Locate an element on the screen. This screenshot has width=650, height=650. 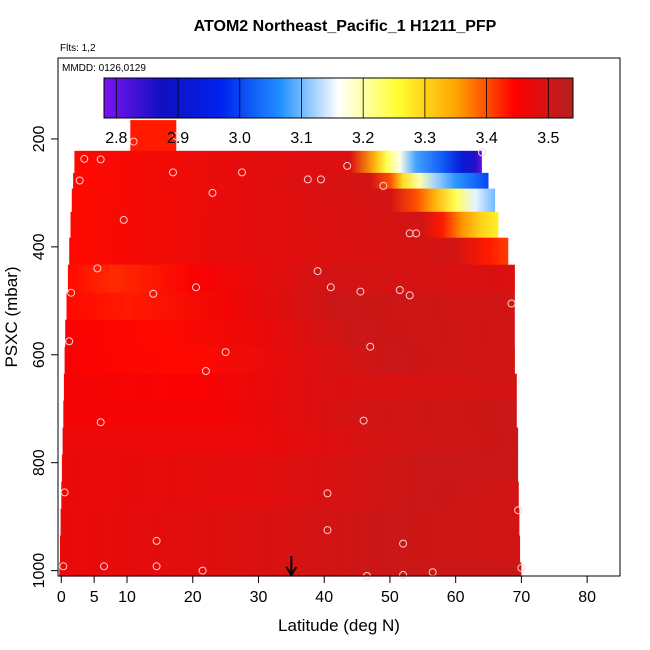
y-tick-label: 400 is located at coordinates (39, 246).